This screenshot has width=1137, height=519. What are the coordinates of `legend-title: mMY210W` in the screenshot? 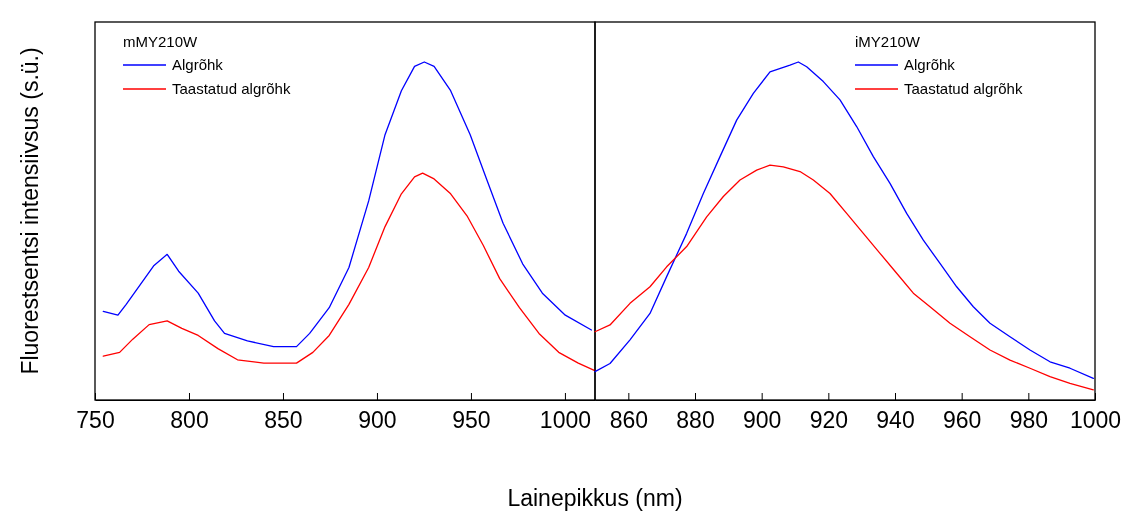 It's located at (161, 41).